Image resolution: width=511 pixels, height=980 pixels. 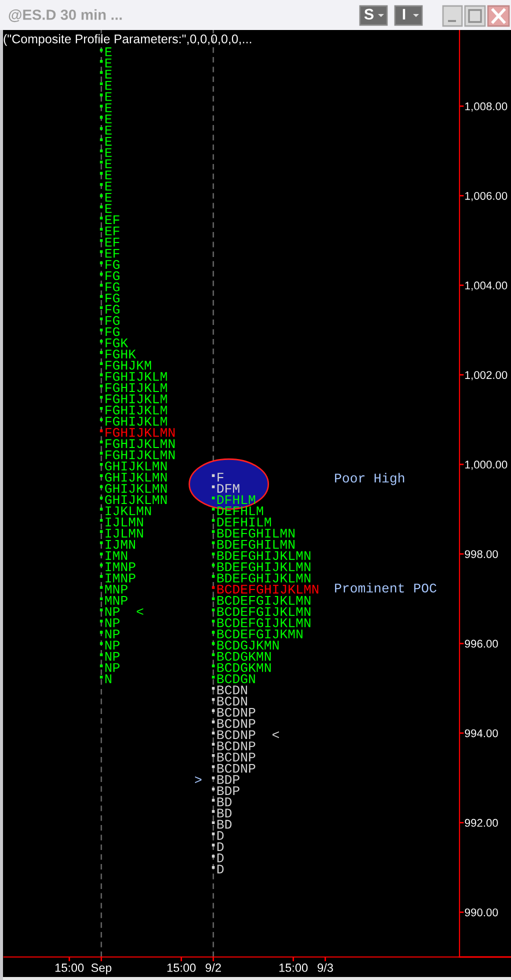 What do you see at coordinates (481, 644) in the screenshot?
I see `y-tick-label: 996.00` at bounding box center [481, 644].